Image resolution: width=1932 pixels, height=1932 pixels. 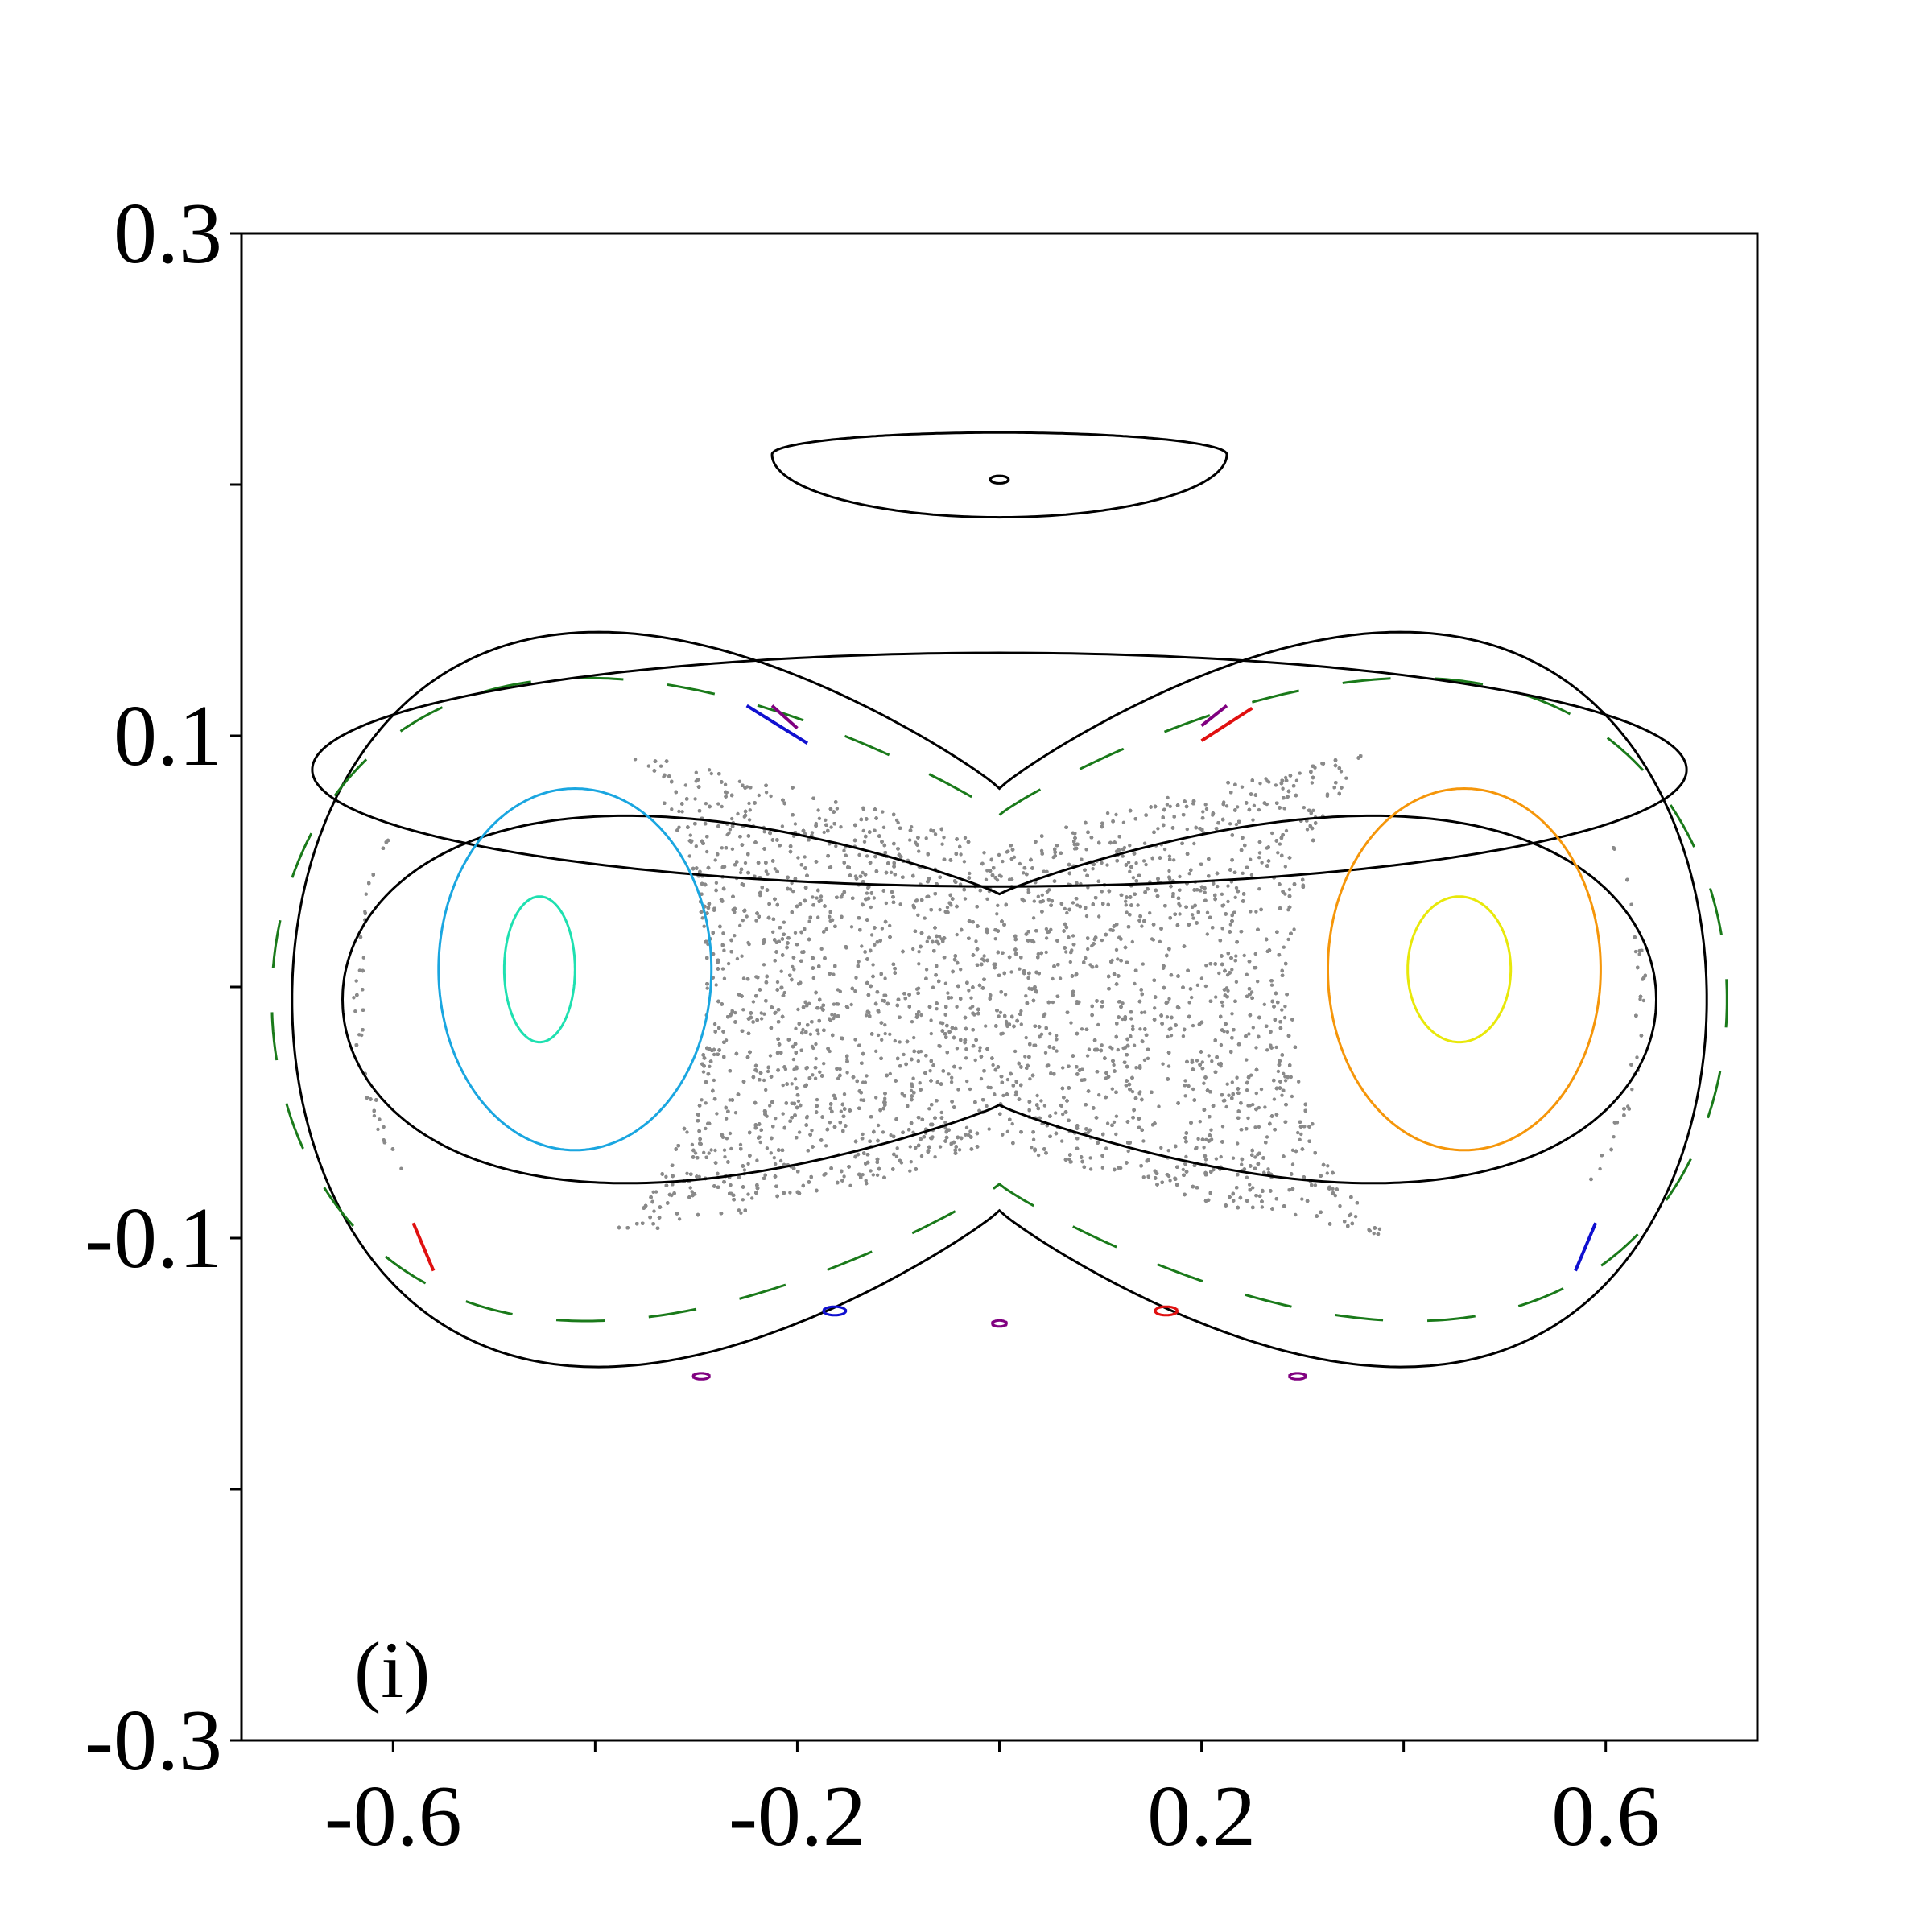 I want to click on x-tick-label: 0.6, so click(x=1605, y=1816).